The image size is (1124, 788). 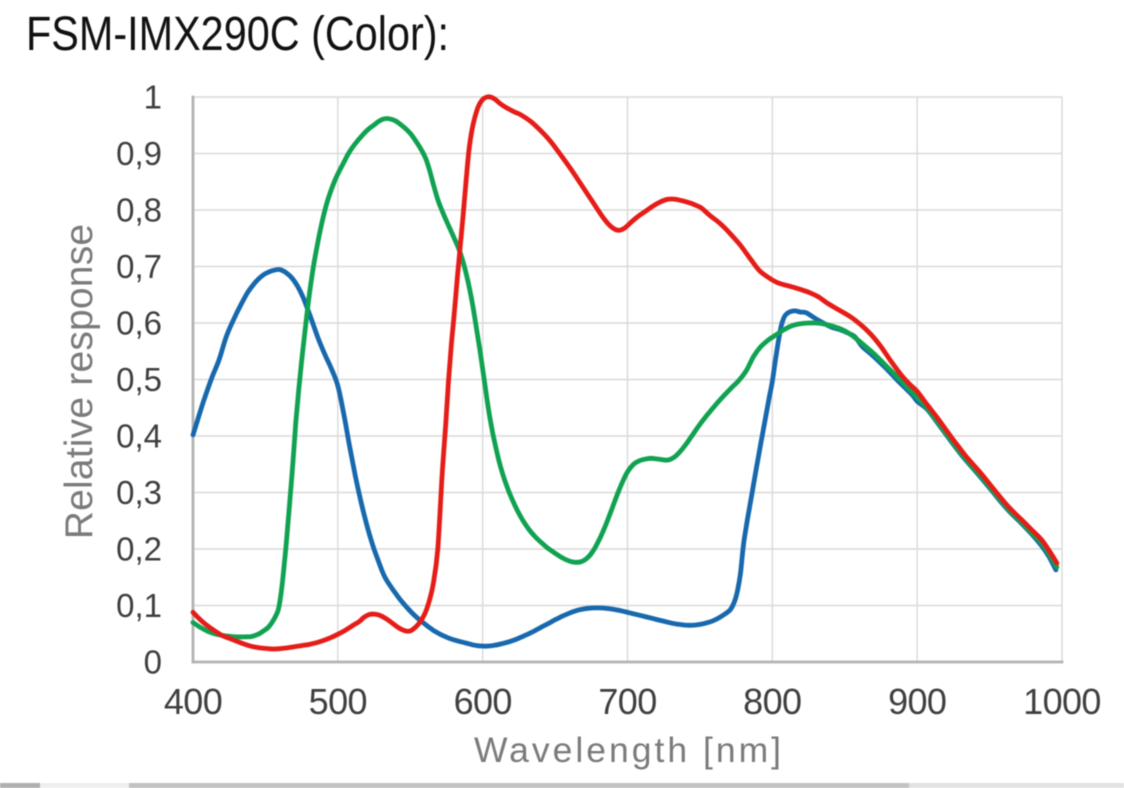 I want to click on svg-text: 700, so click(x=627, y=701).